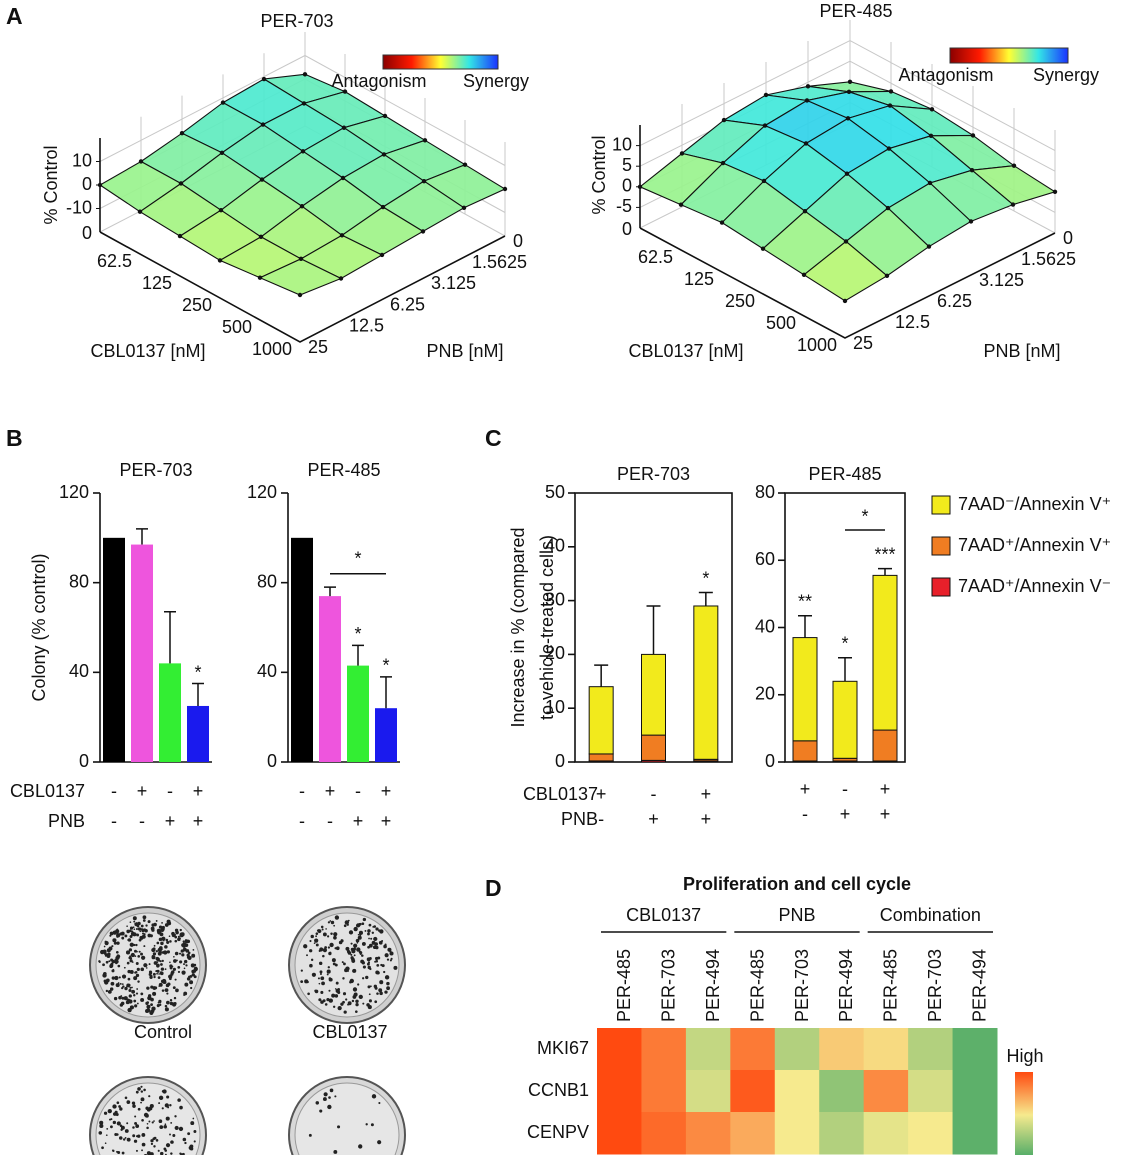  Describe the element at coordinates (87, 184) in the screenshot. I see `z-tick-label: 0` at that location.